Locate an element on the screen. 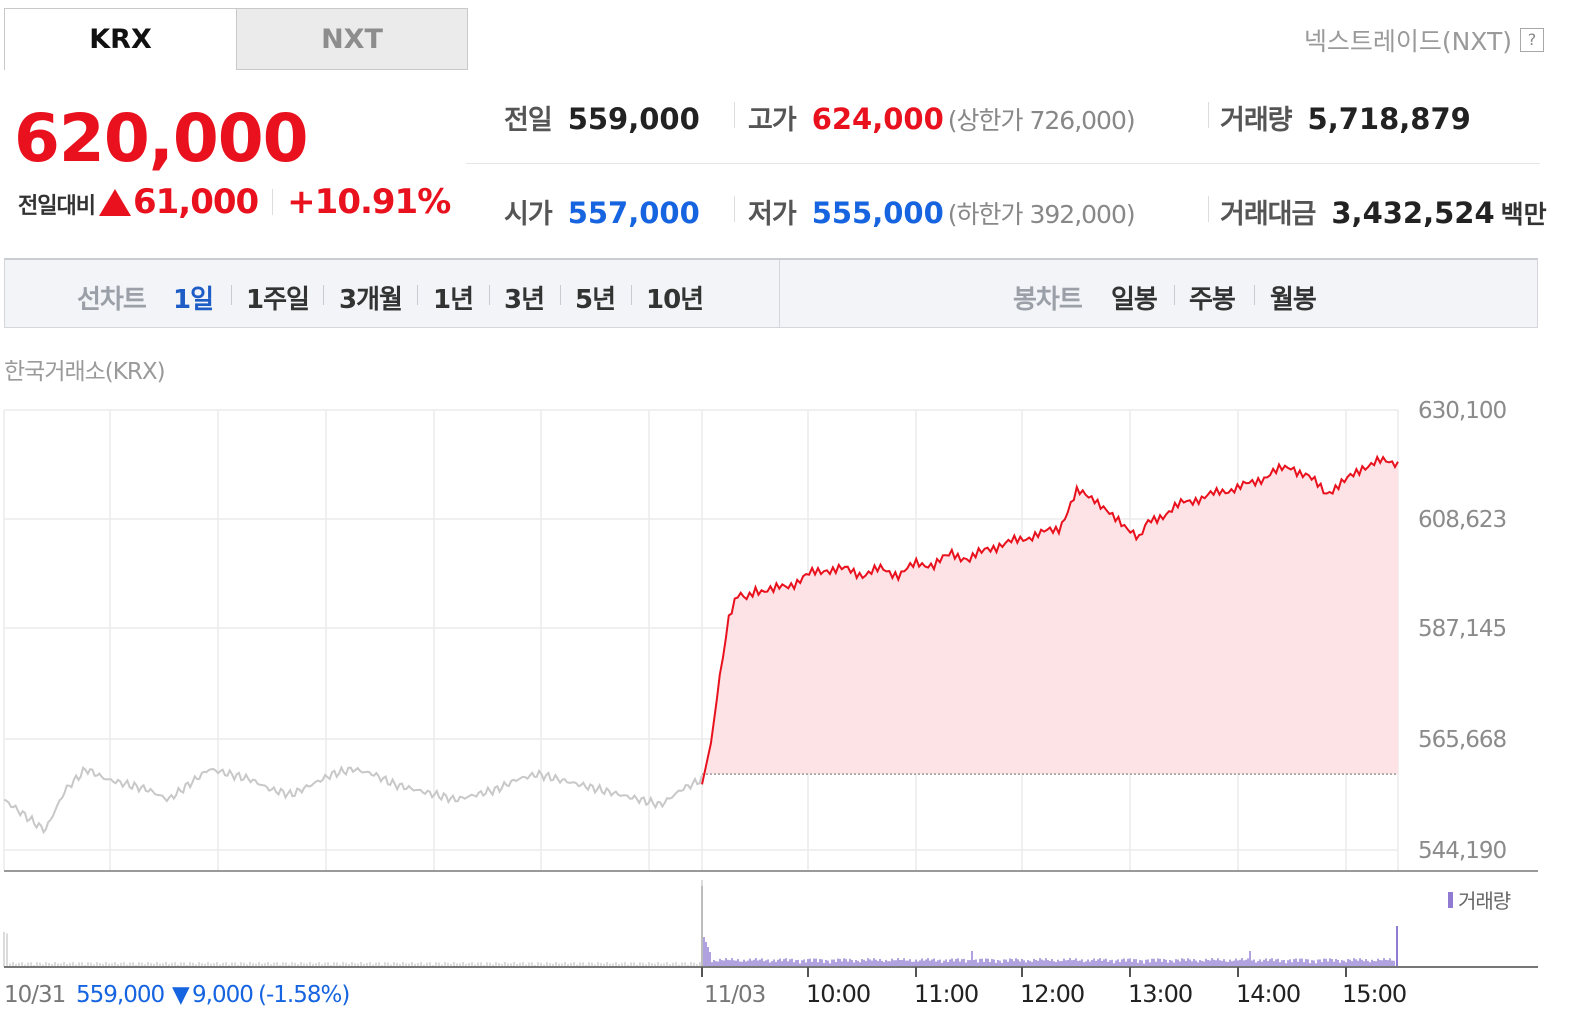 This screenshot has height=1028, width=1584. prev-day-date: 10/31 is located at coordinates (34, 995).